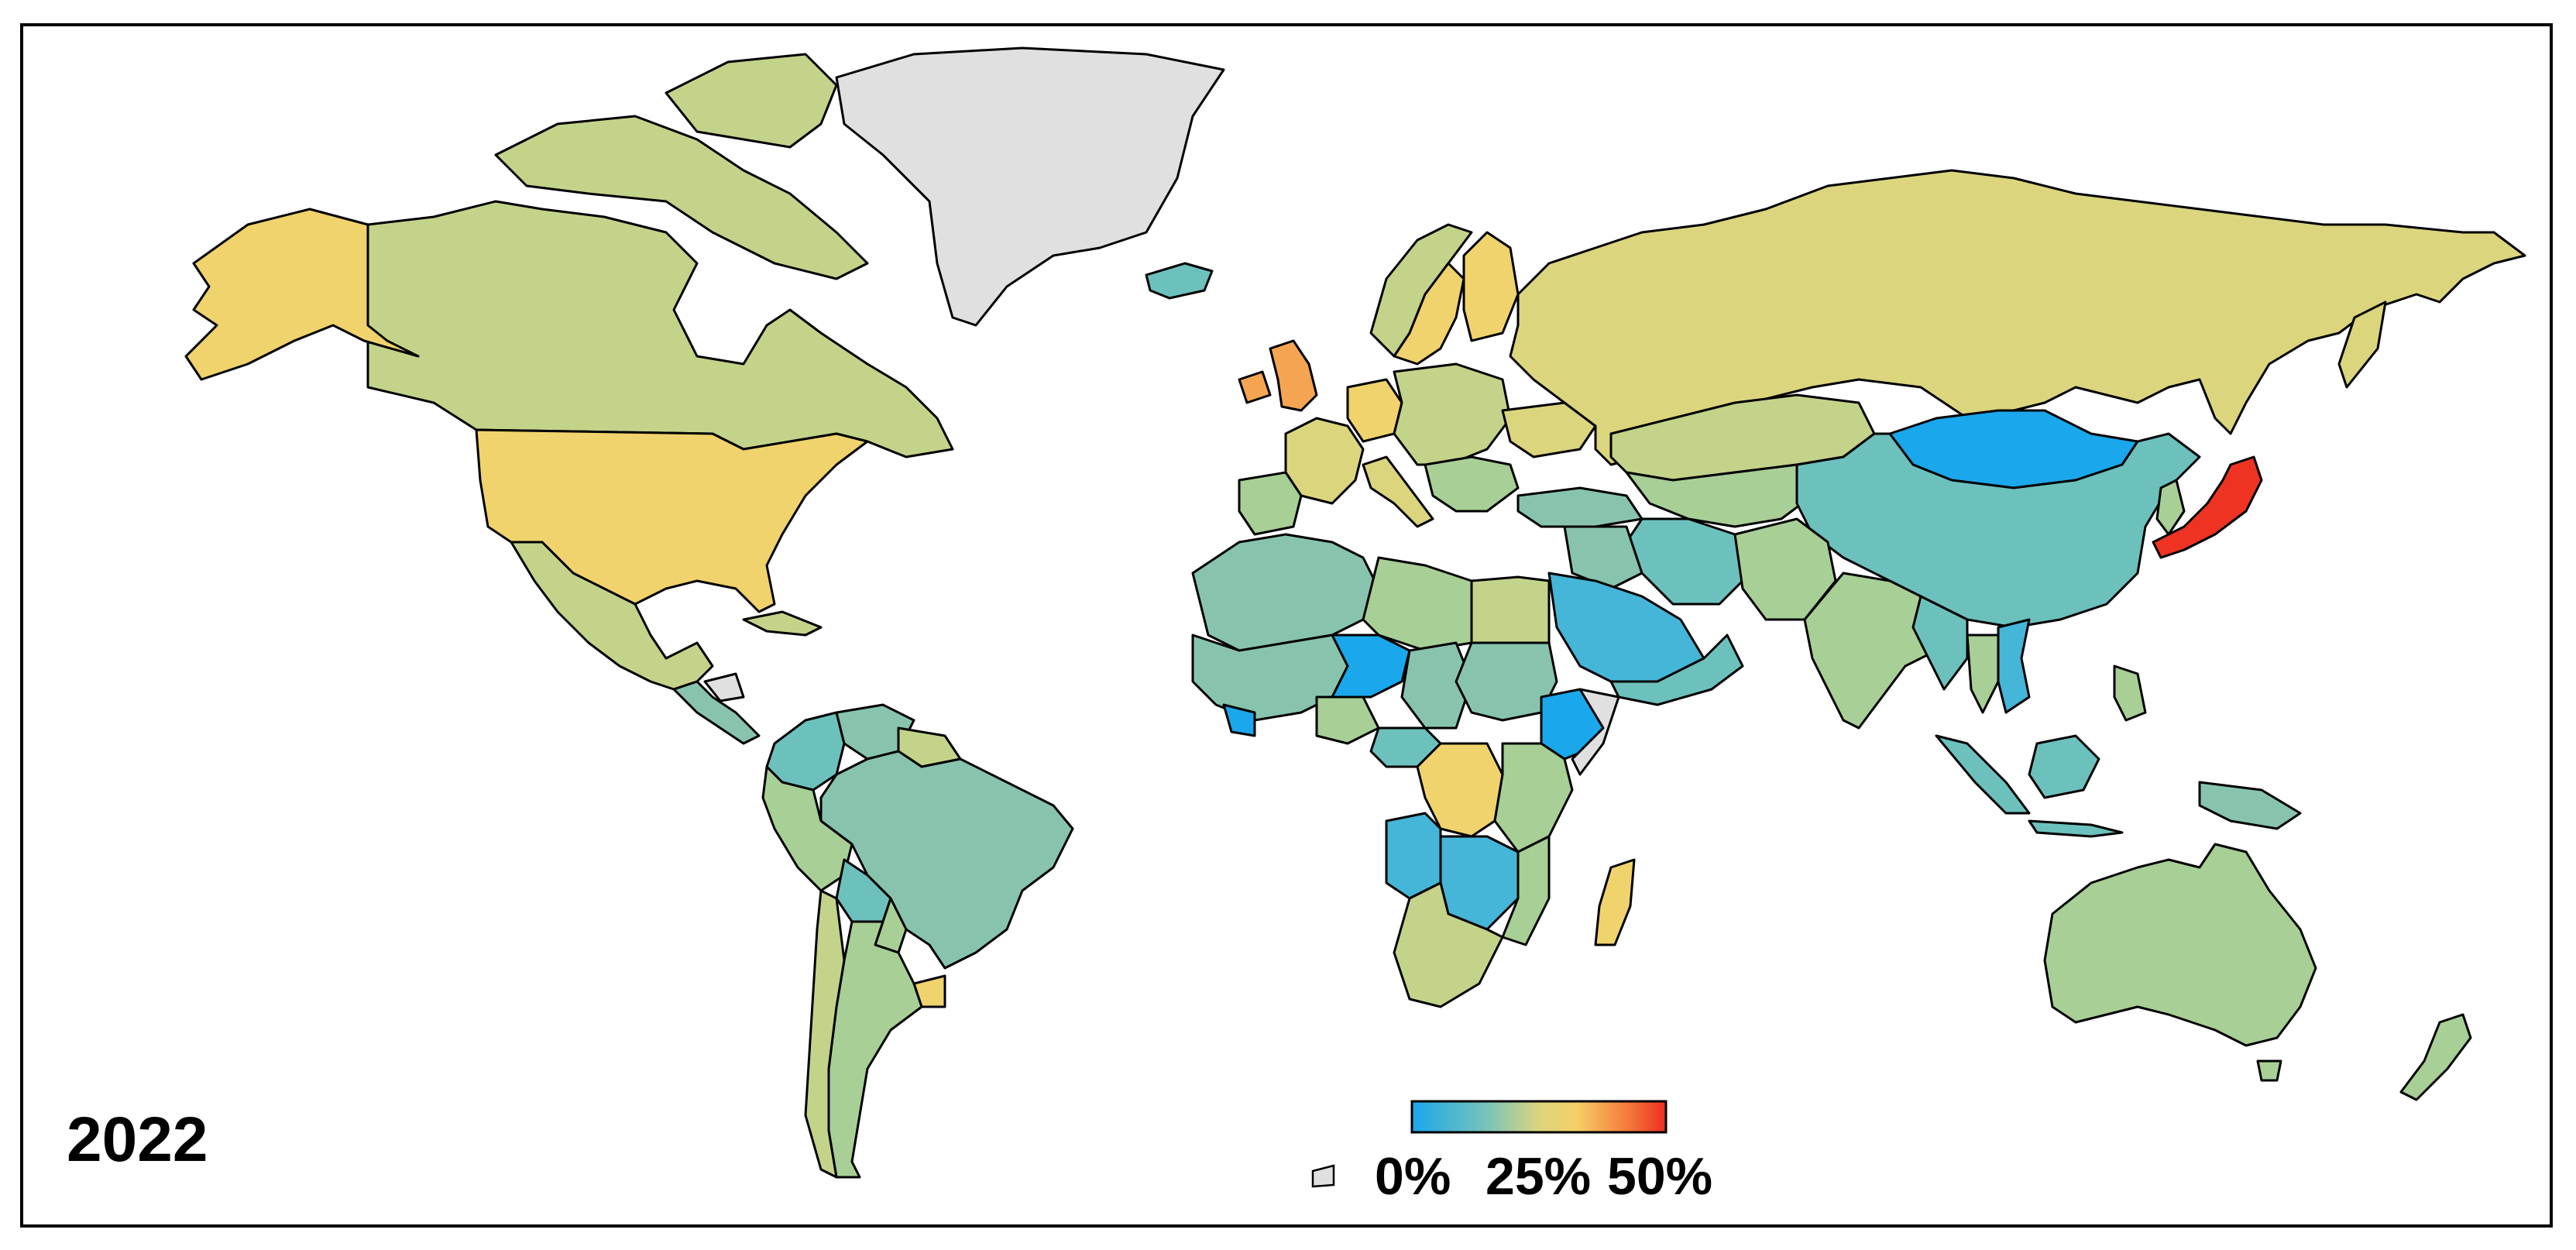 This screenshot has height=1250, width=2576. I want to click on region-italy, so click(1398, 491).